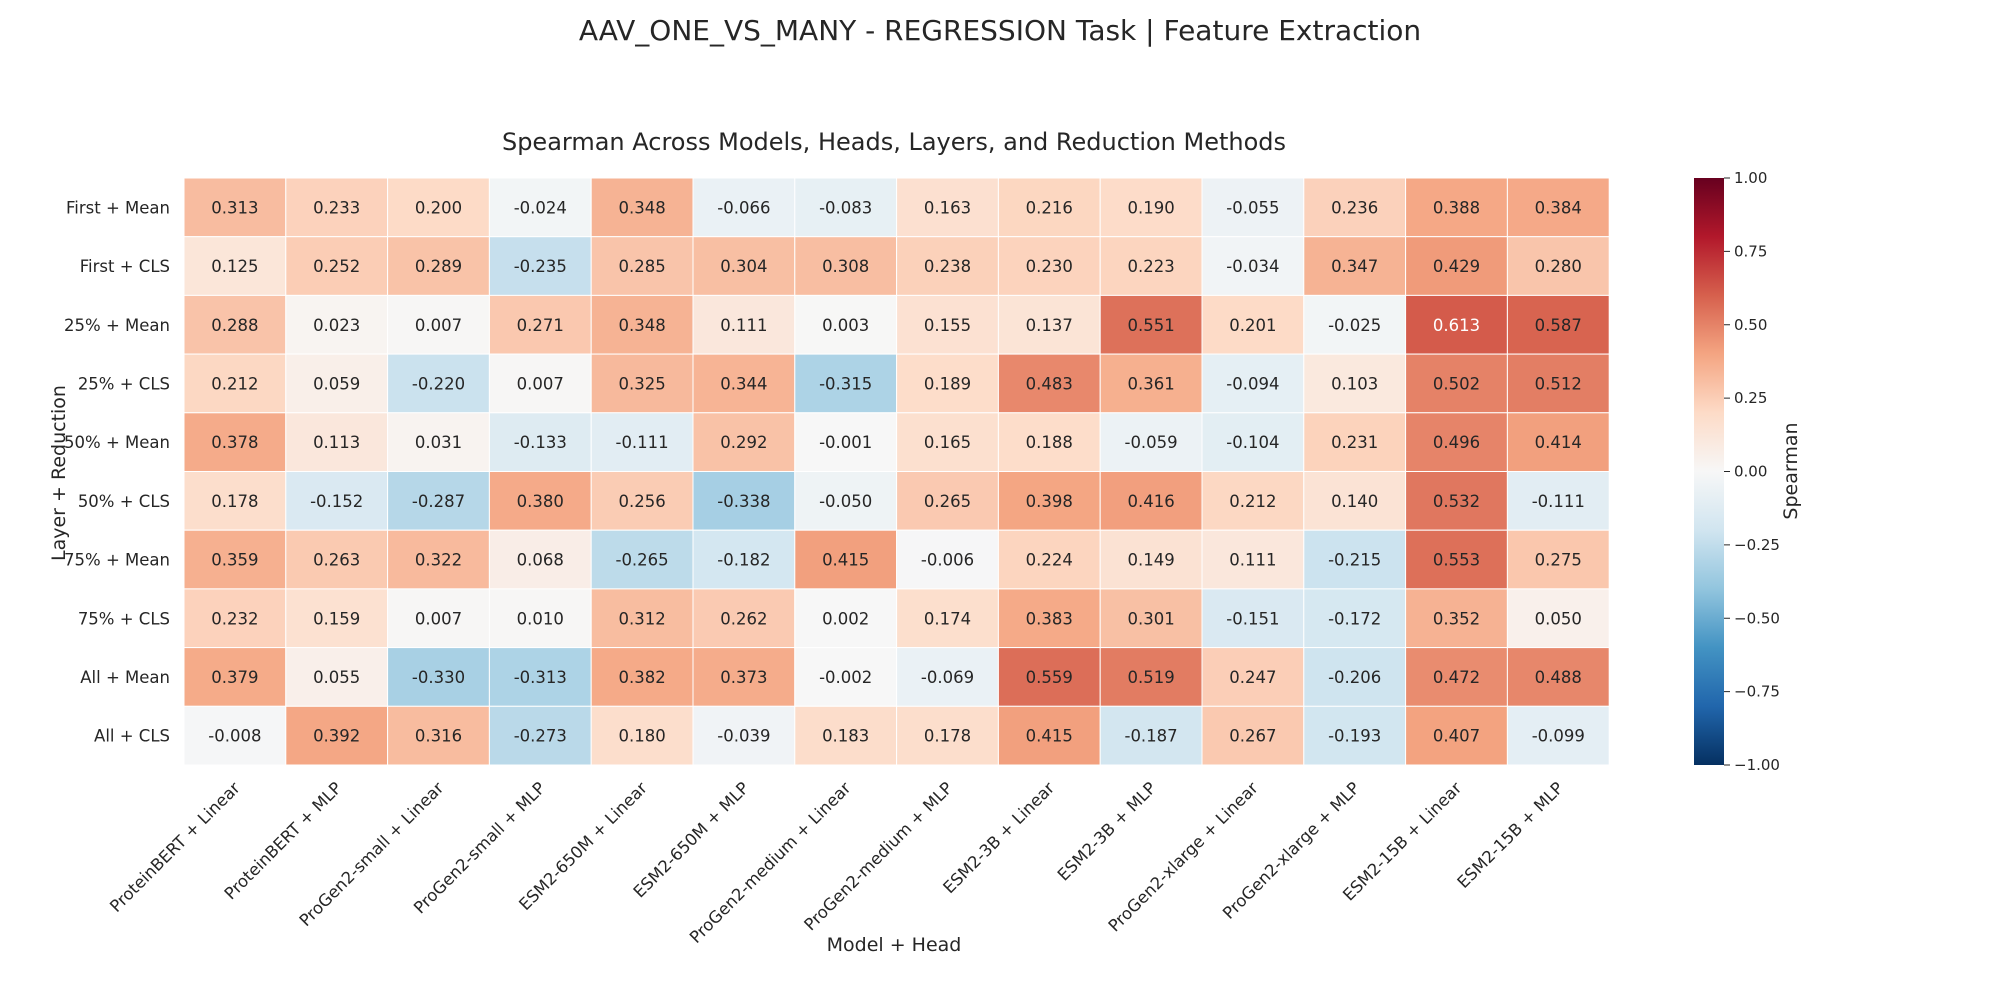 This screenshot has width=2000, height=1005. What do you see at coordinates (117, 560) in the screenshot?
I see `row-tick-label: 75% + Mean` at bounding box center [117, 560].